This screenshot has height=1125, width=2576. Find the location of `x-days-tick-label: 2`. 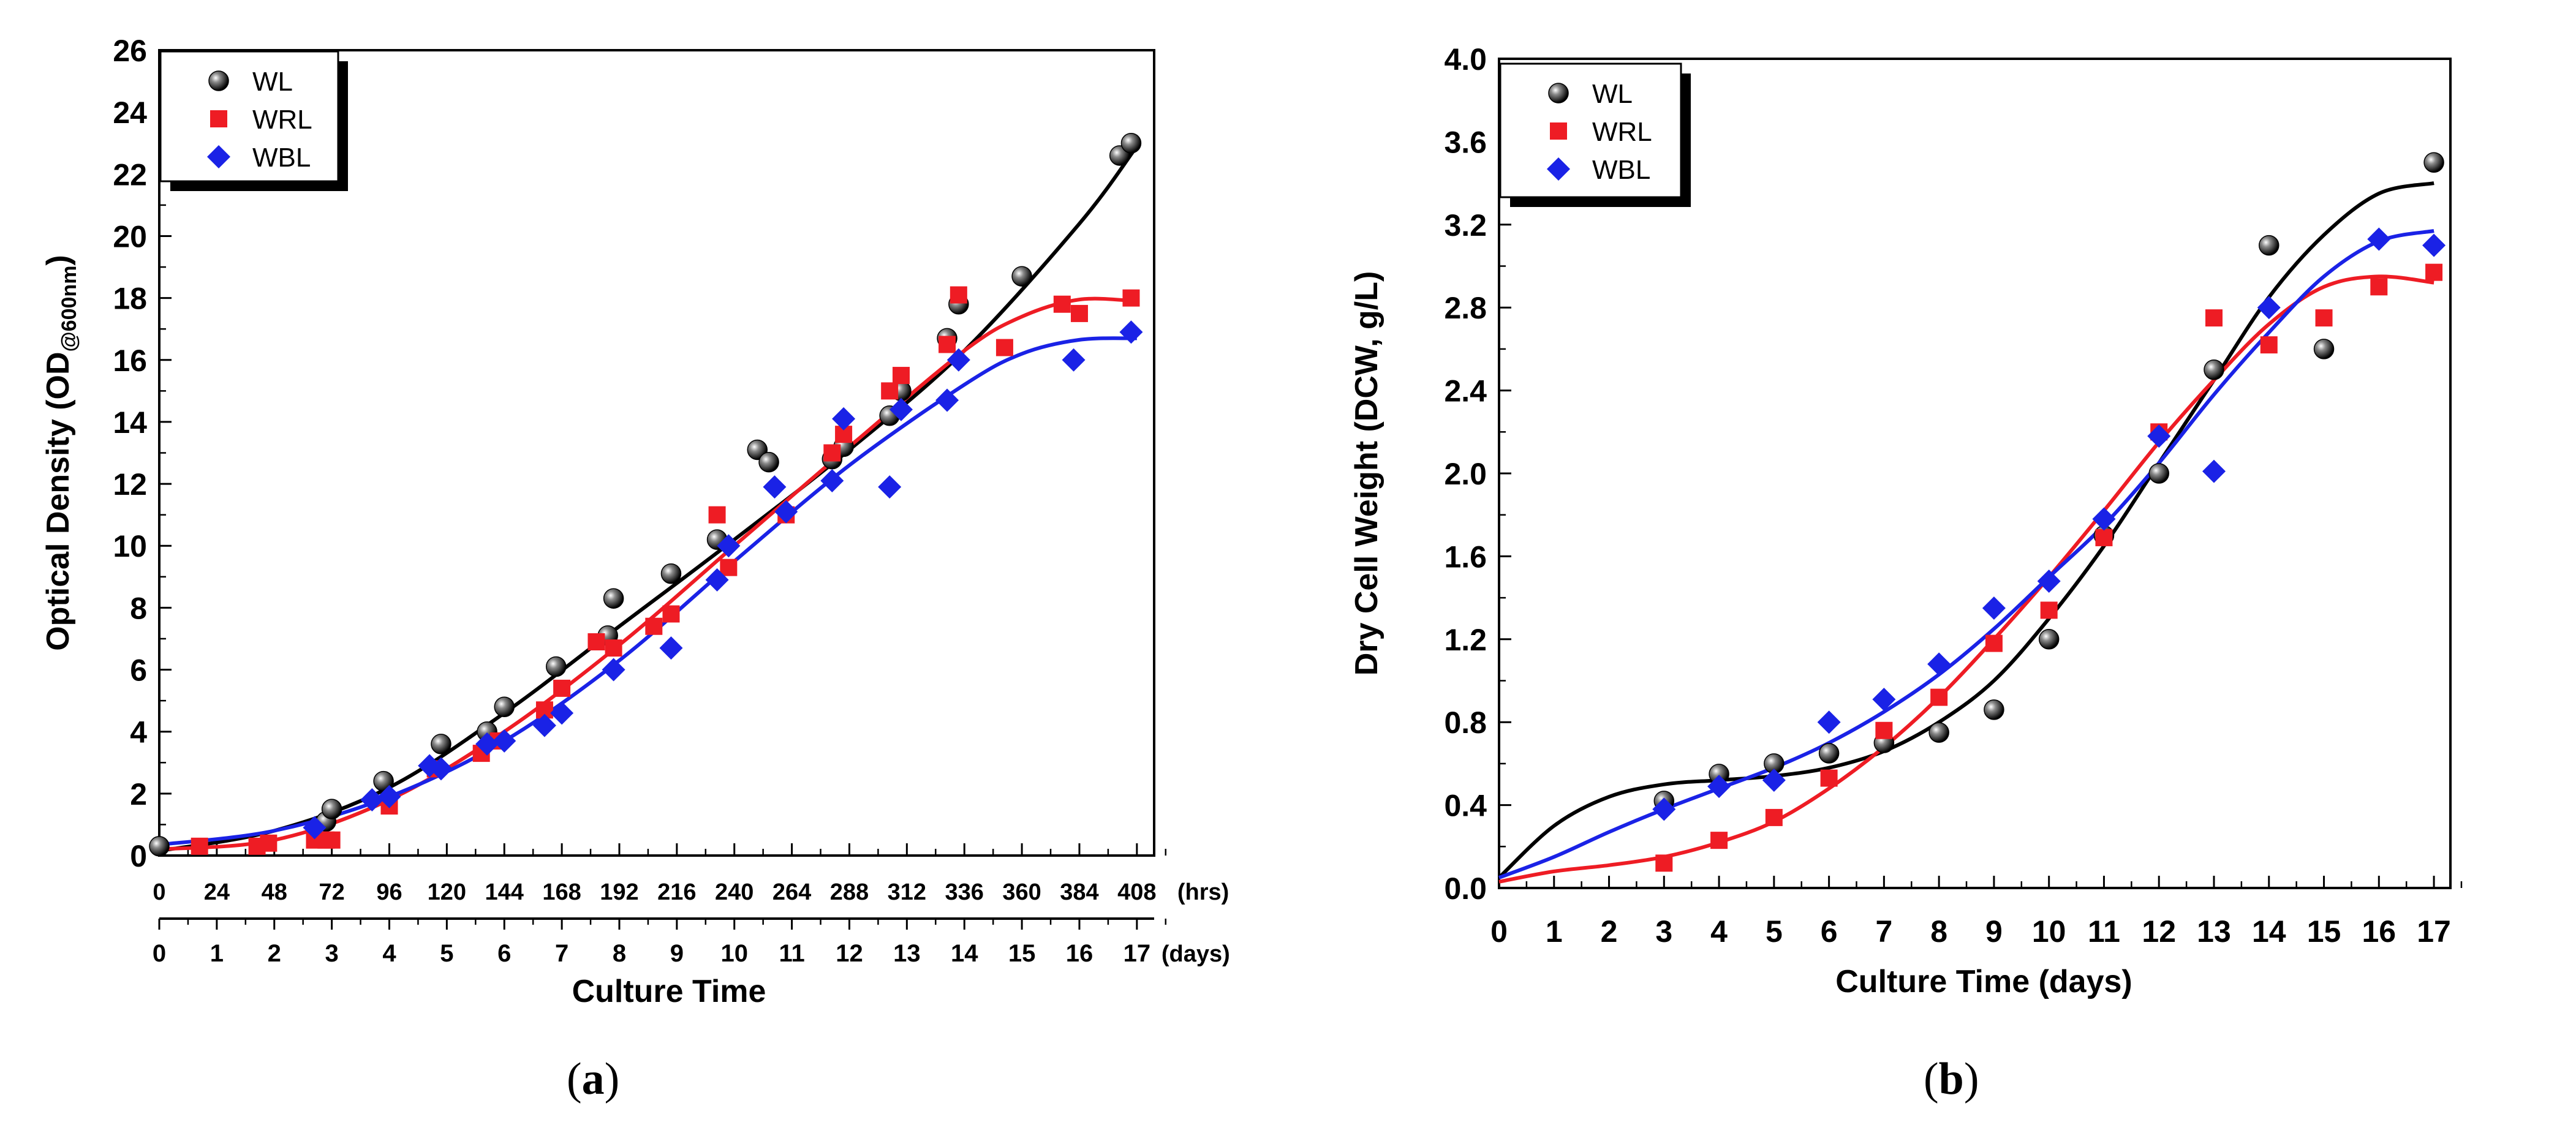

x-days-tick-label: 2 is located at coordinates (274, 953).